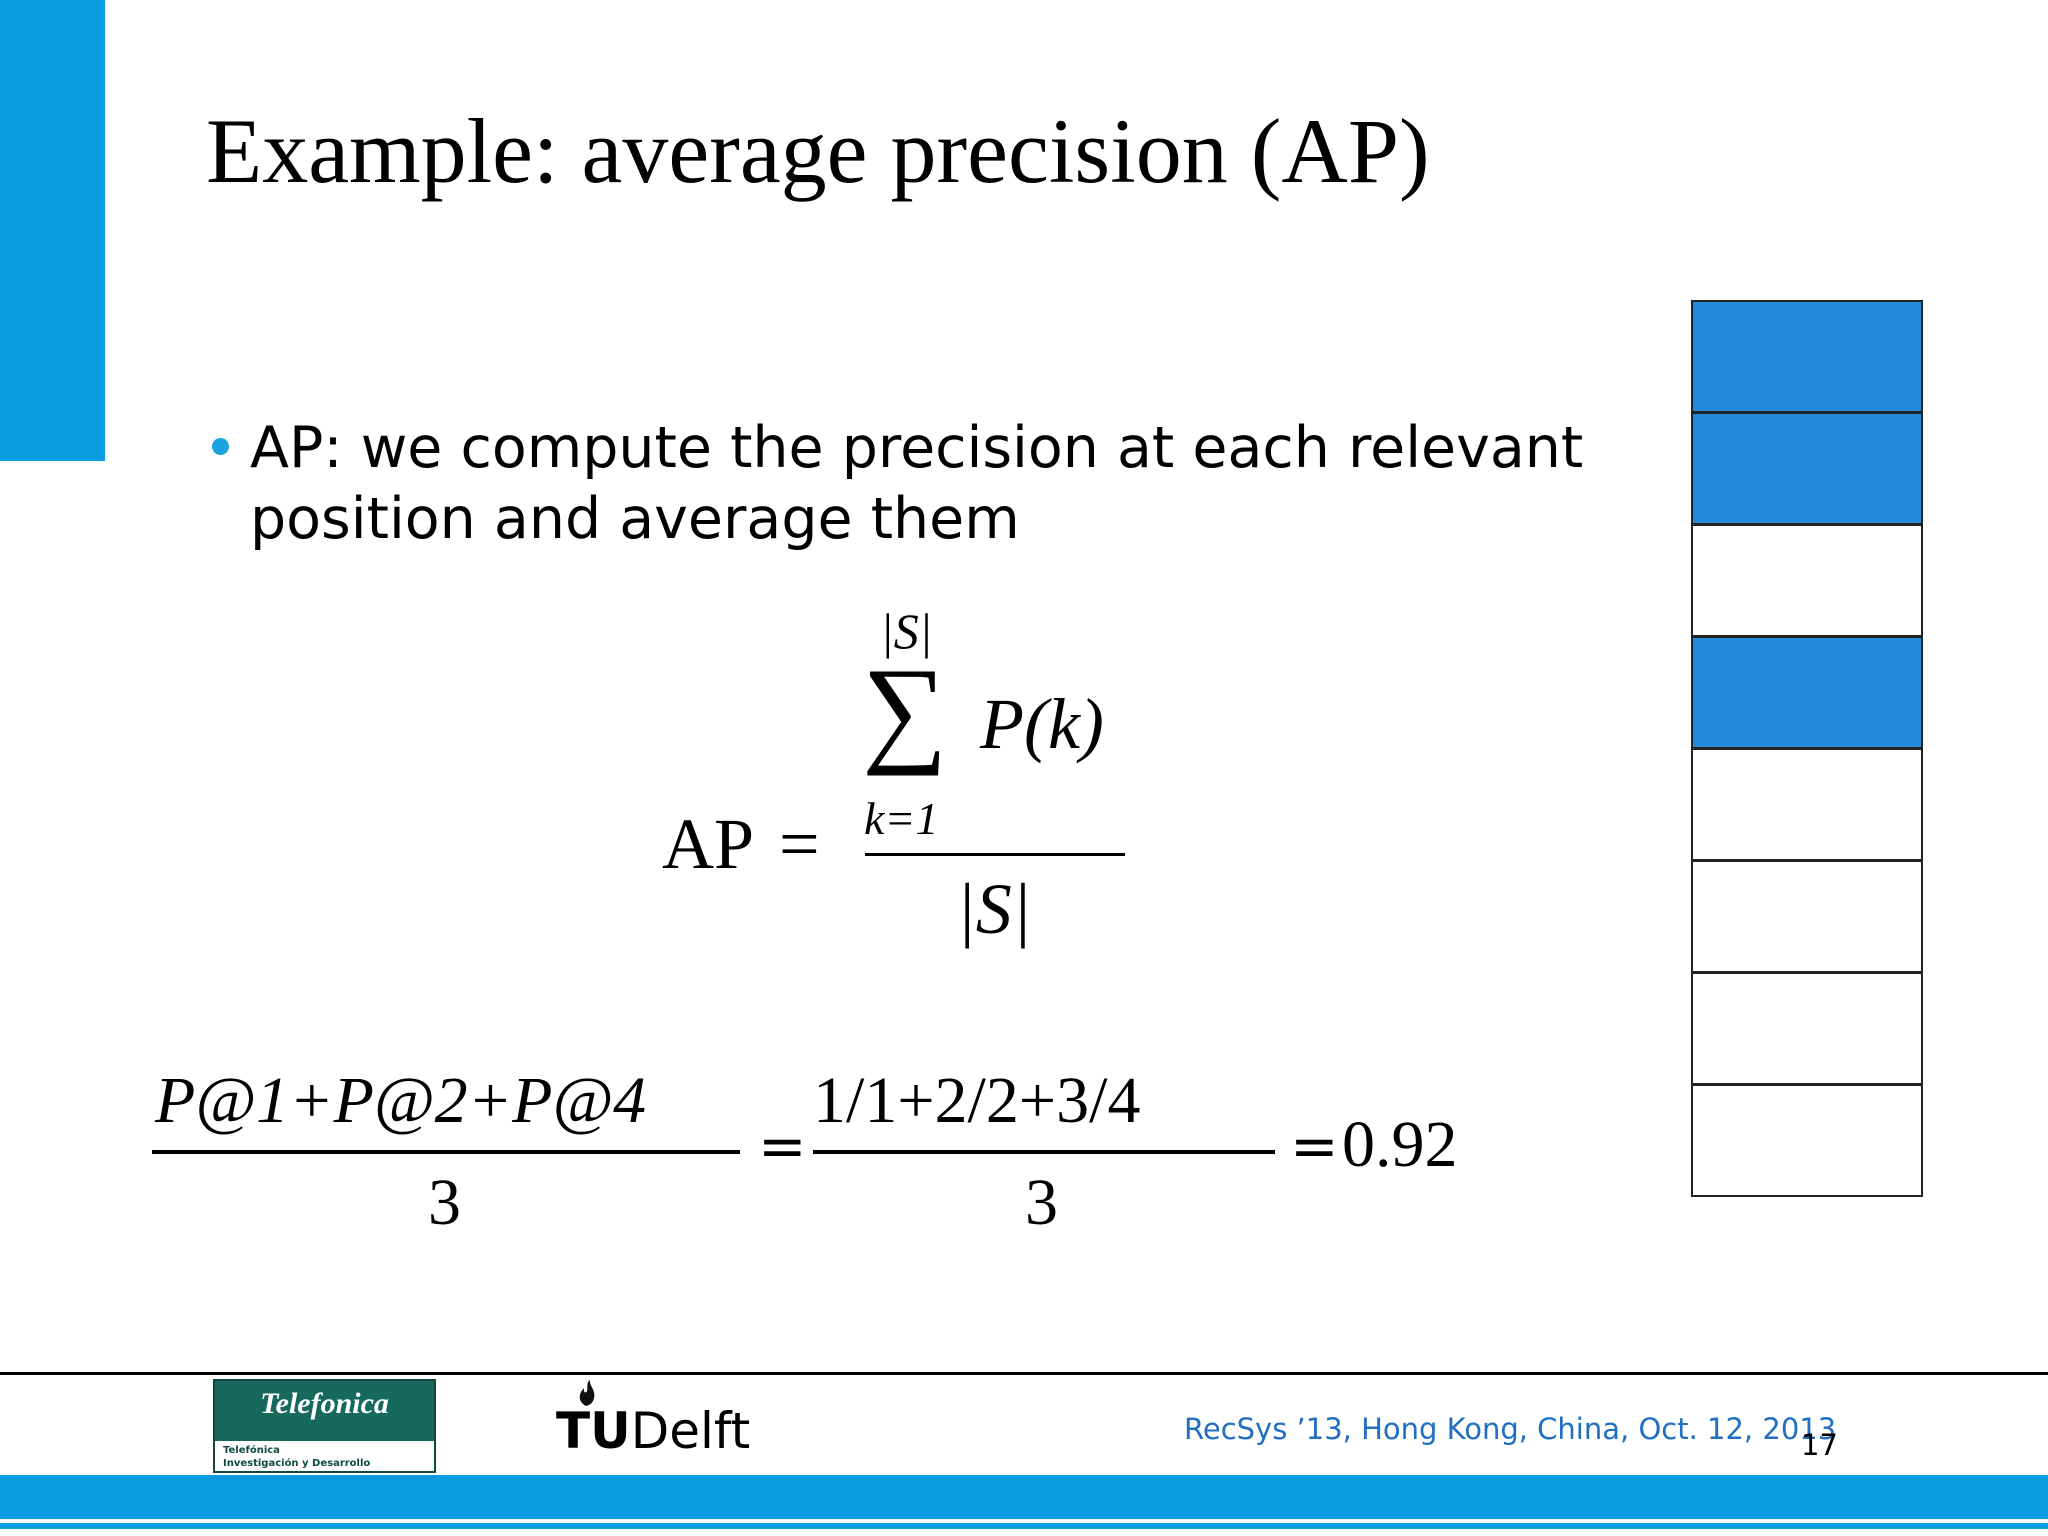 This screenshot has height=1536, width=2048. I want to click on ranking-list, so click(1807, 748).